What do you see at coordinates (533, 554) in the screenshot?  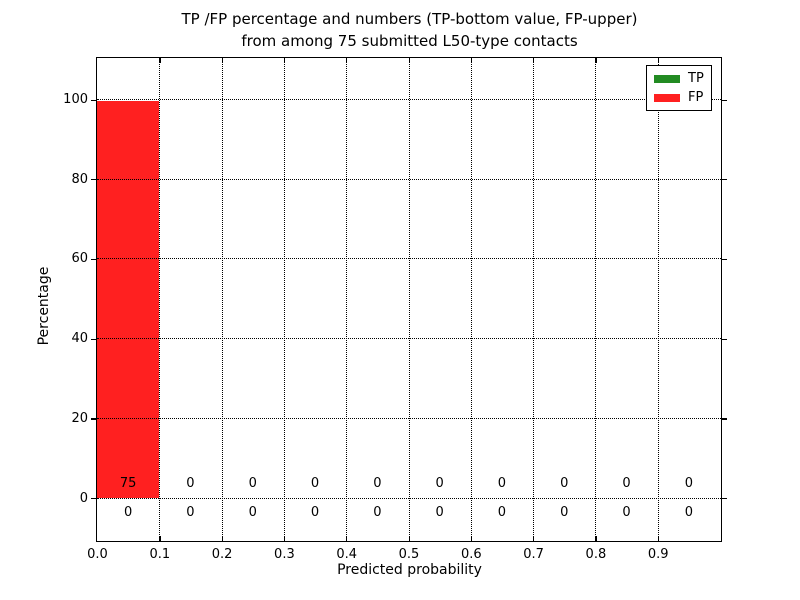 I see `x-tick-label: 0.7` at bounding box center [533, 554].